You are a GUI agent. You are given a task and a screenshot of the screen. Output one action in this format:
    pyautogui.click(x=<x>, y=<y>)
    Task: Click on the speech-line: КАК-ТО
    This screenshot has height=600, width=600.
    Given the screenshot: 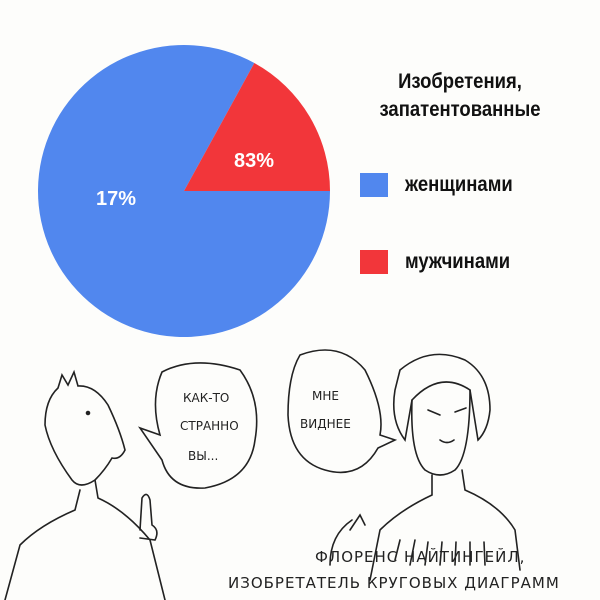 What is the action you would take?
    pyautogui.click(x=206, y=398)
    